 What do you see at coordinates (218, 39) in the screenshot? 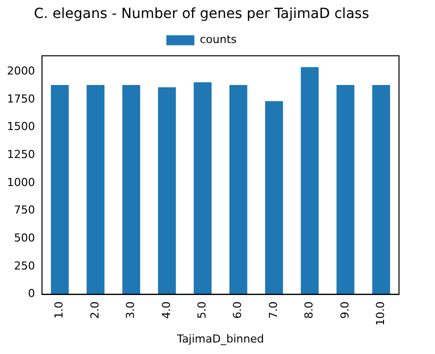
I see `legend-label: counts` at bounding box center [218, 39].